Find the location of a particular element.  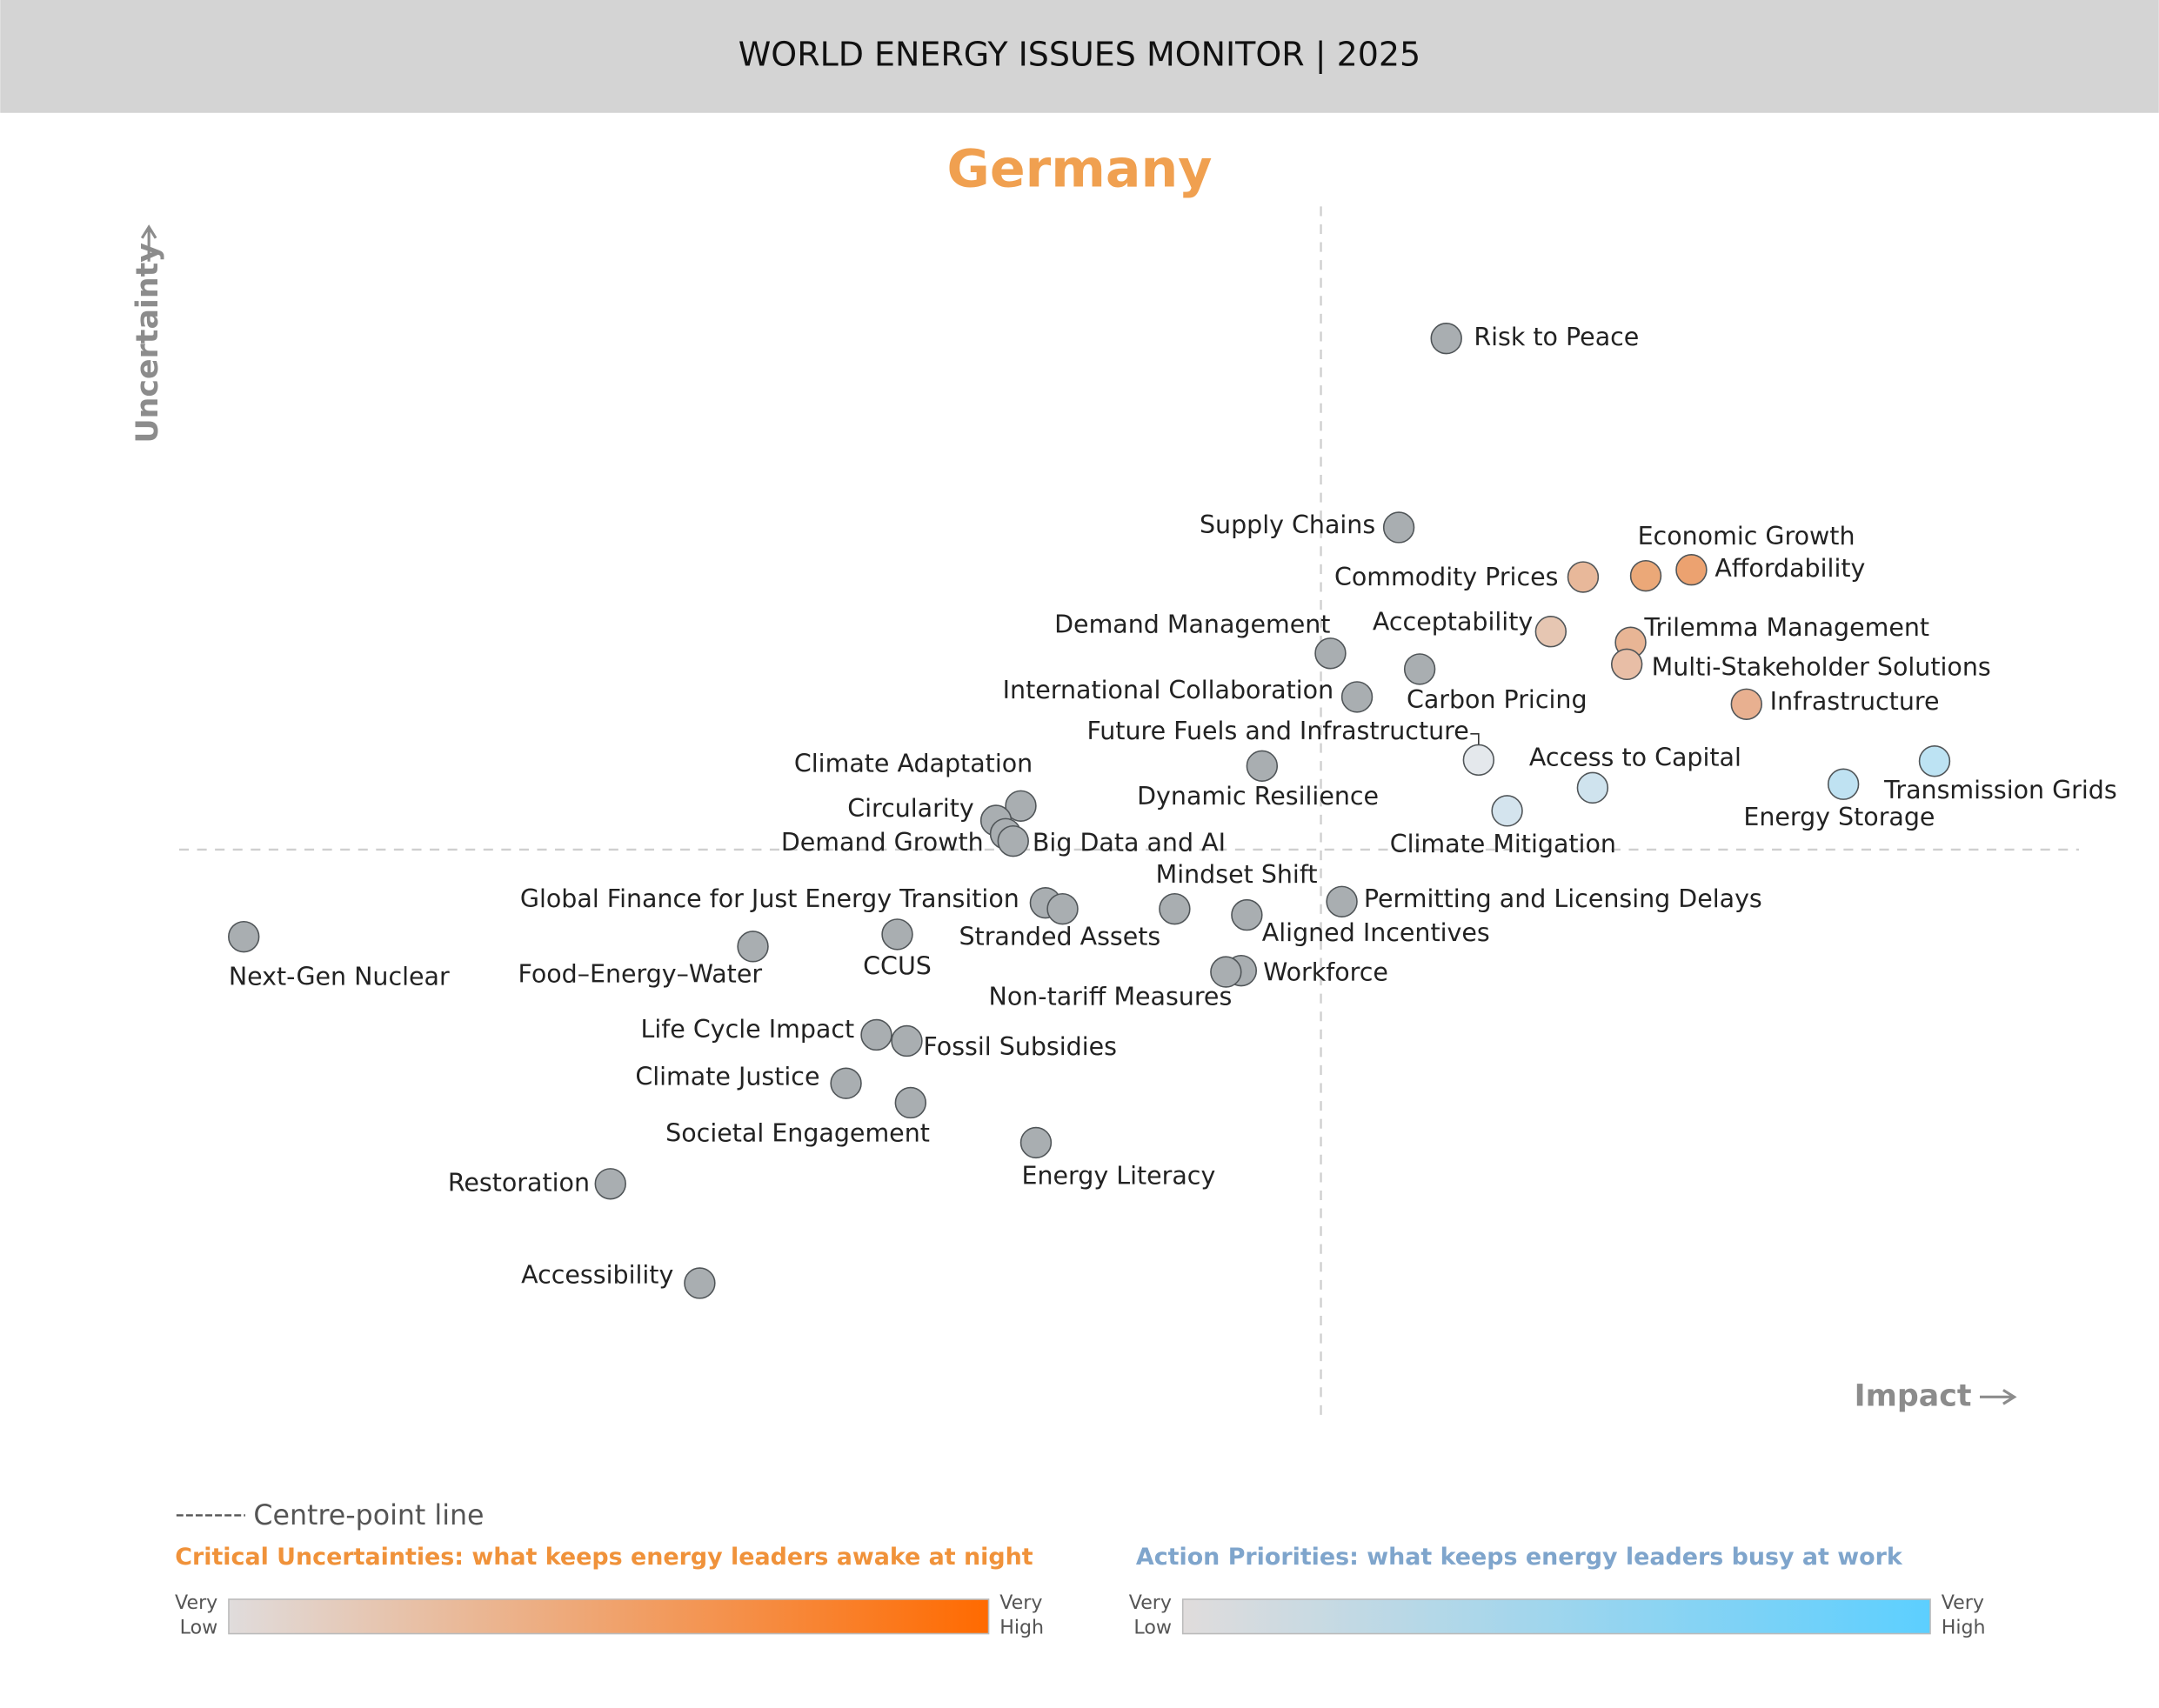

point-label: Supply Chains is located at coordinates (1287, 524).